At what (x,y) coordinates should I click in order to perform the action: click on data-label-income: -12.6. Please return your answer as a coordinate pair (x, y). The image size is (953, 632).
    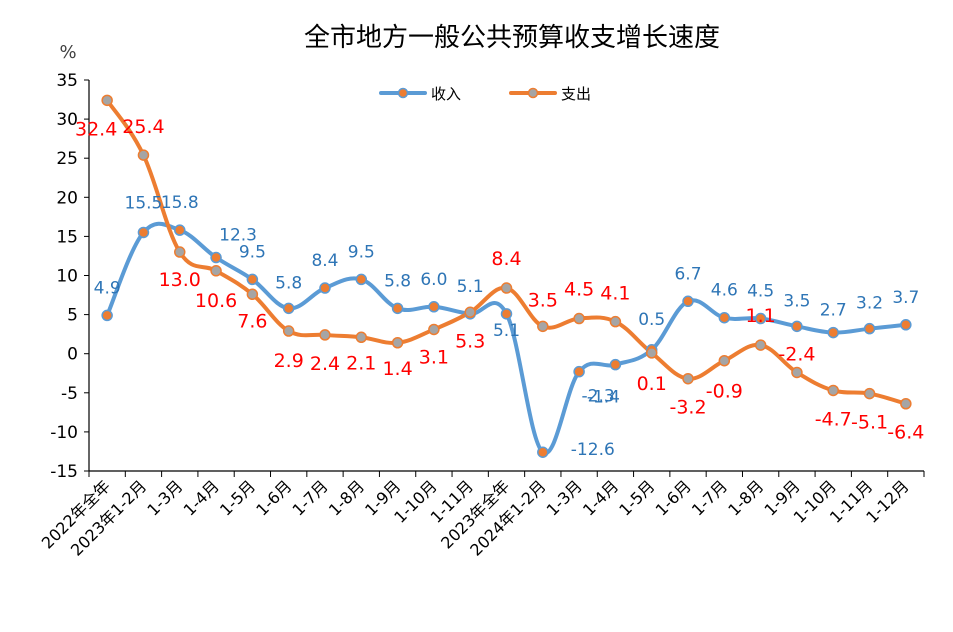
    Looking at the image, I should click on (593, 450).